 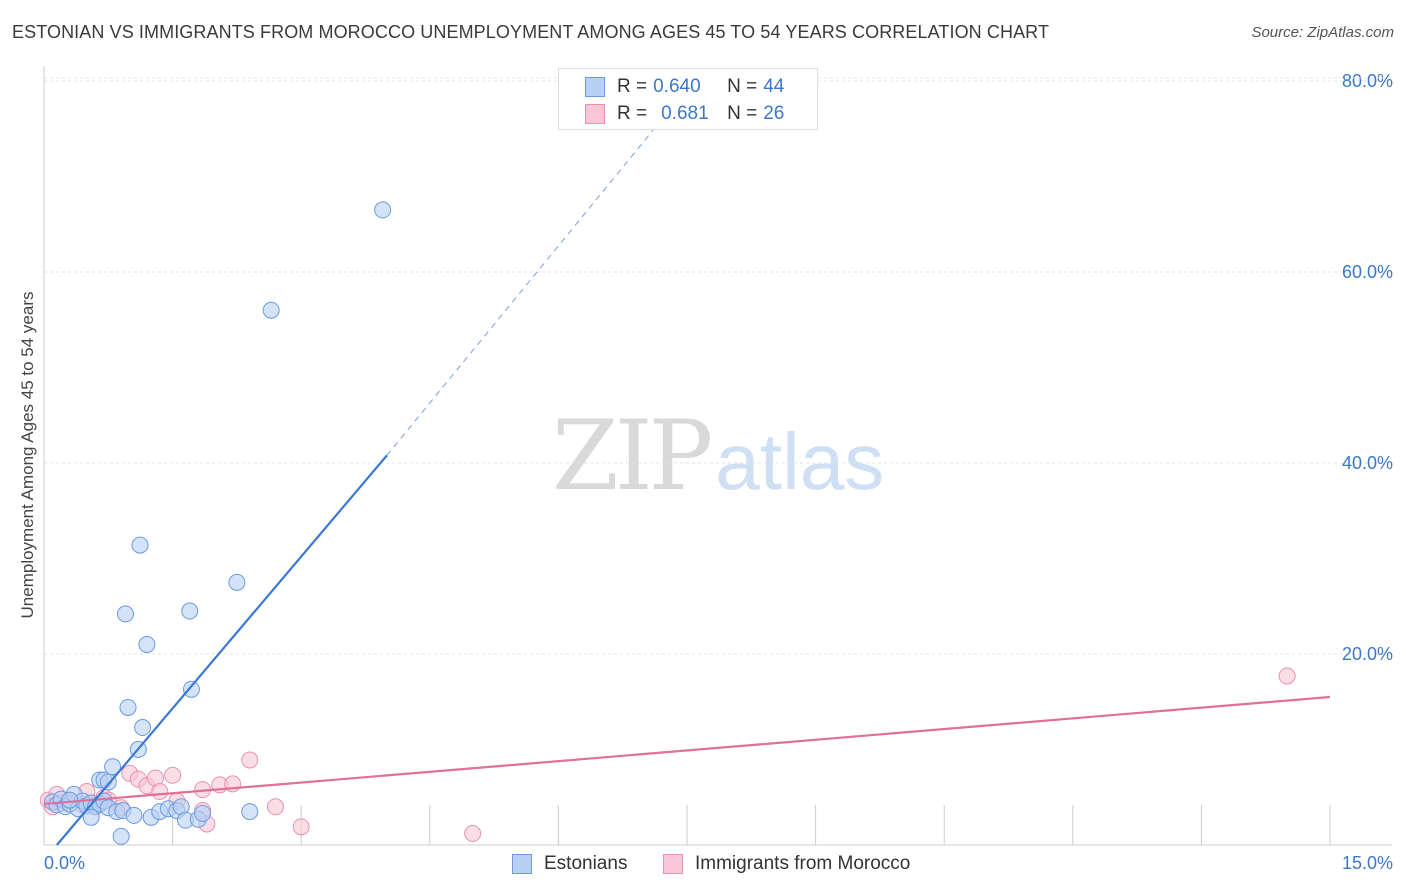 I want to click on legend-n-value: 26, so click(x=774, y=113).